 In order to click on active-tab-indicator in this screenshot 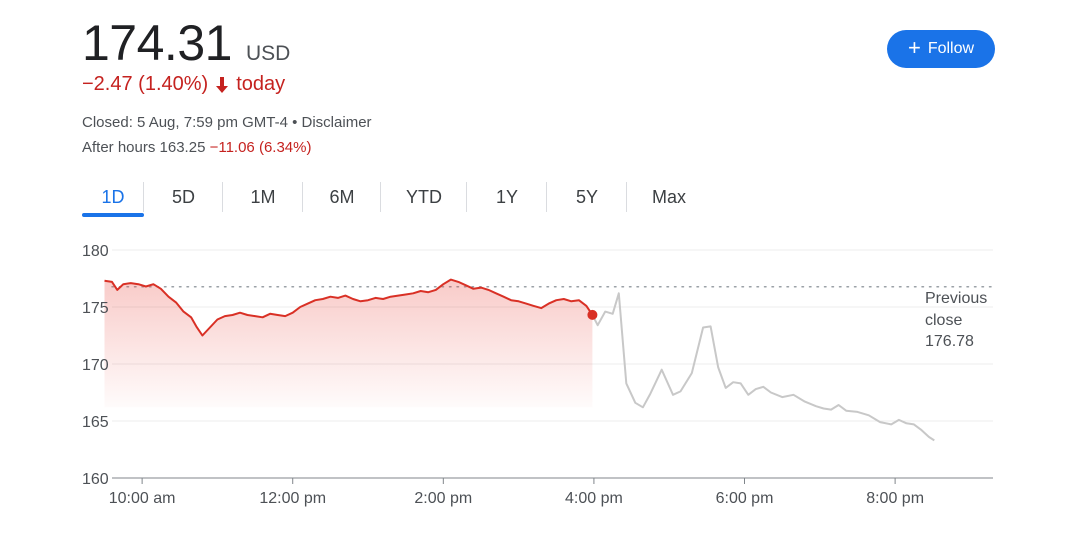, I will do `click(113, 215)`.